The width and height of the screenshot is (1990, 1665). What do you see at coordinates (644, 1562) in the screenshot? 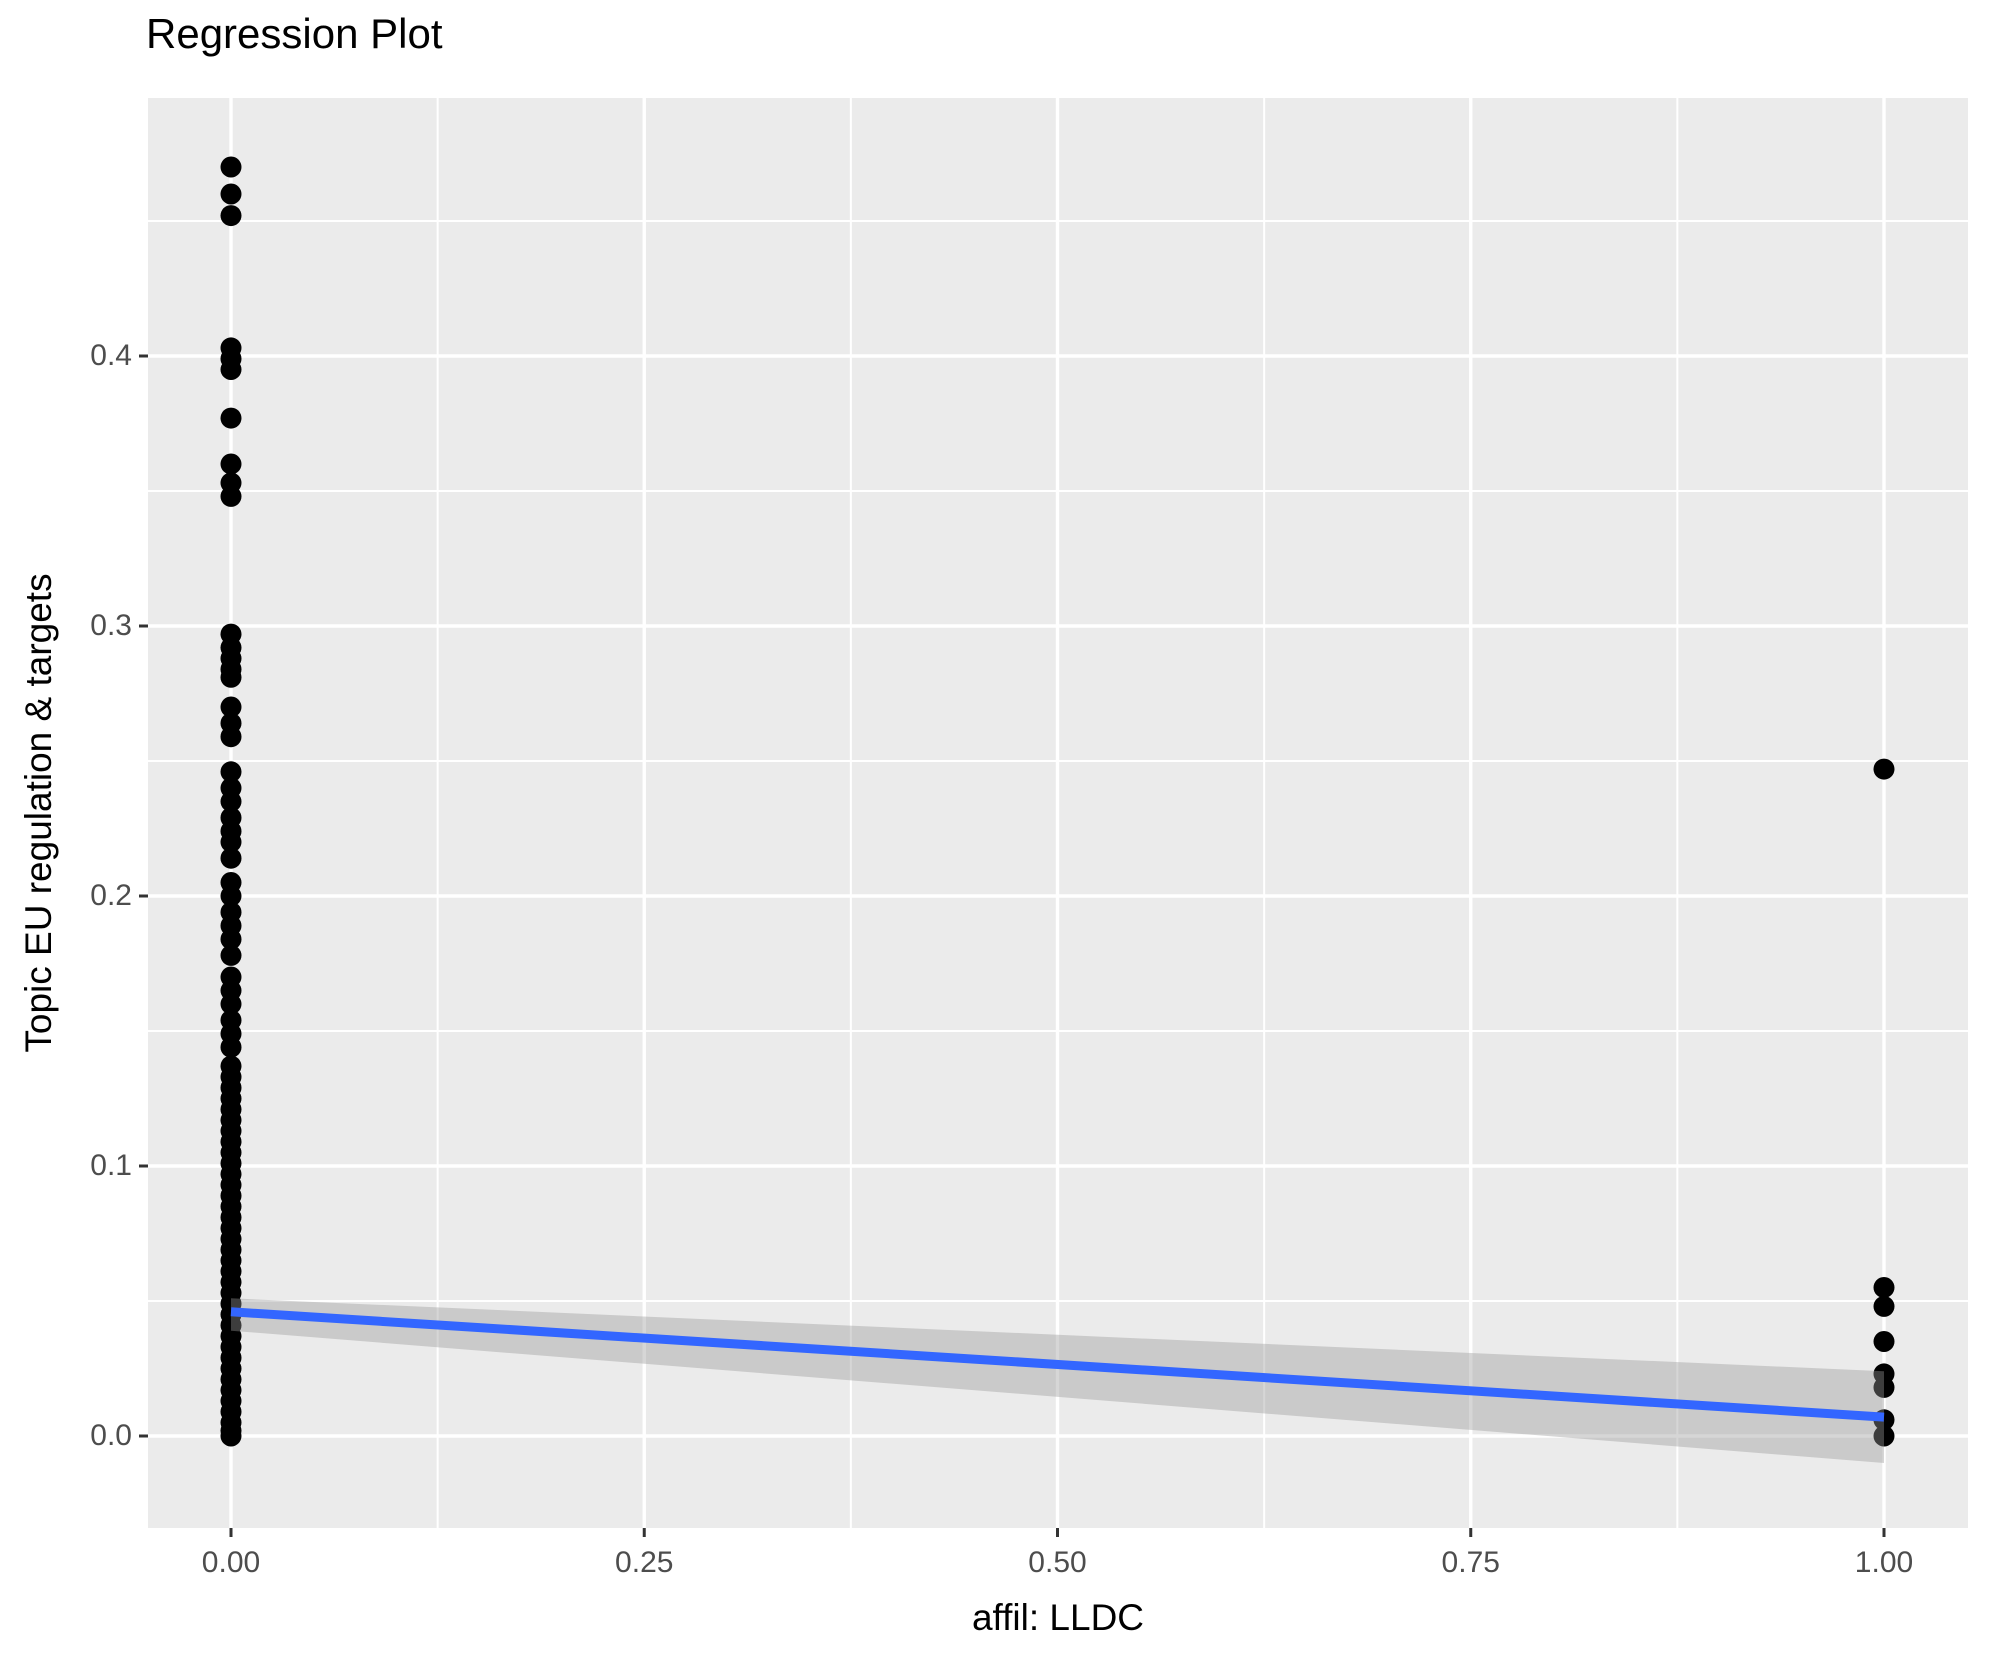
I see `x-tick-label: 0.25` at bounding box center [644, 1562].